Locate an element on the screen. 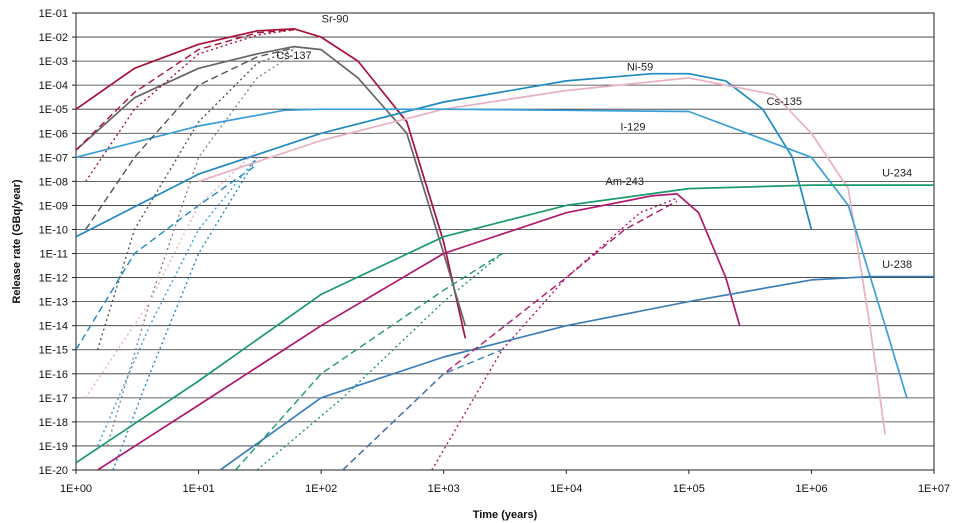 The width and height of the screenshot is (958, 523). y-tick-label: 1E-05 is located at coordinates (53, 110).